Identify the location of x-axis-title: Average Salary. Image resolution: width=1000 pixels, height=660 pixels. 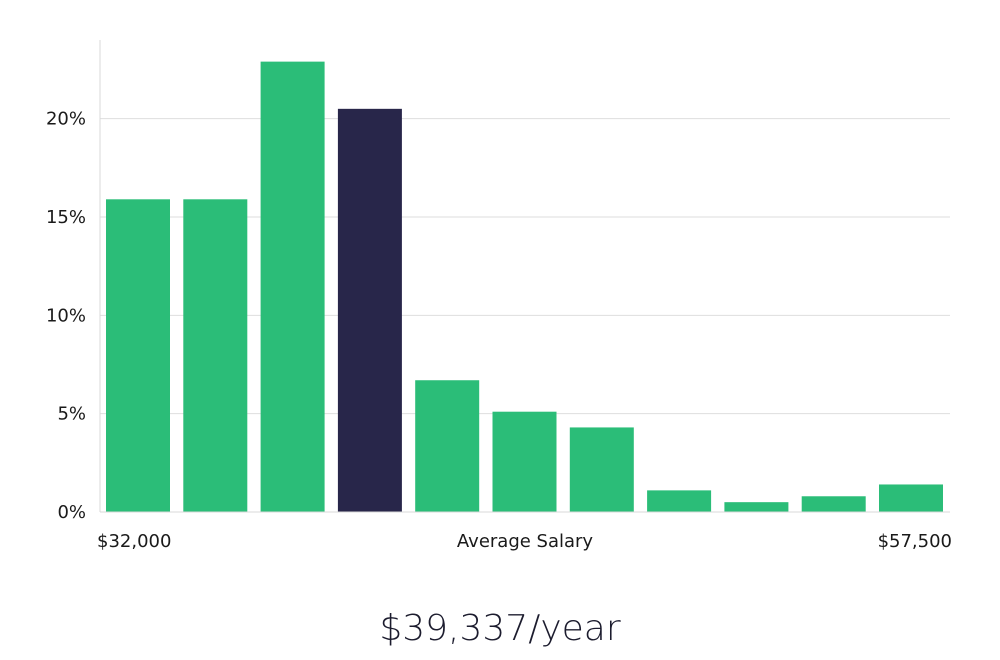
(525, 541).